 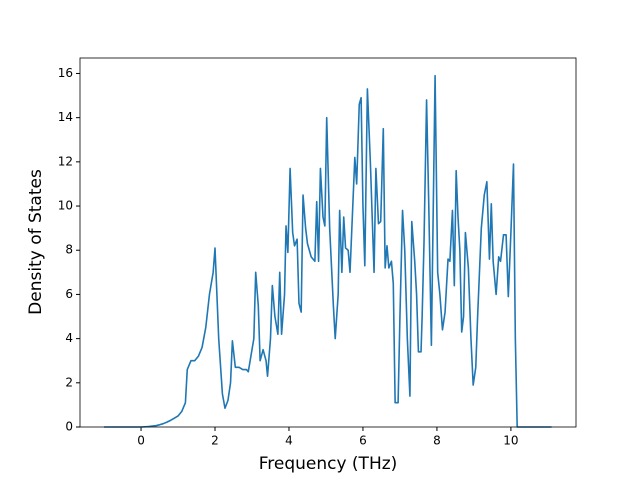 What do you see at coordinates (215, 441) in the screenshot?
I see `x-tick-label: 2` at bounding box center [215, 441].